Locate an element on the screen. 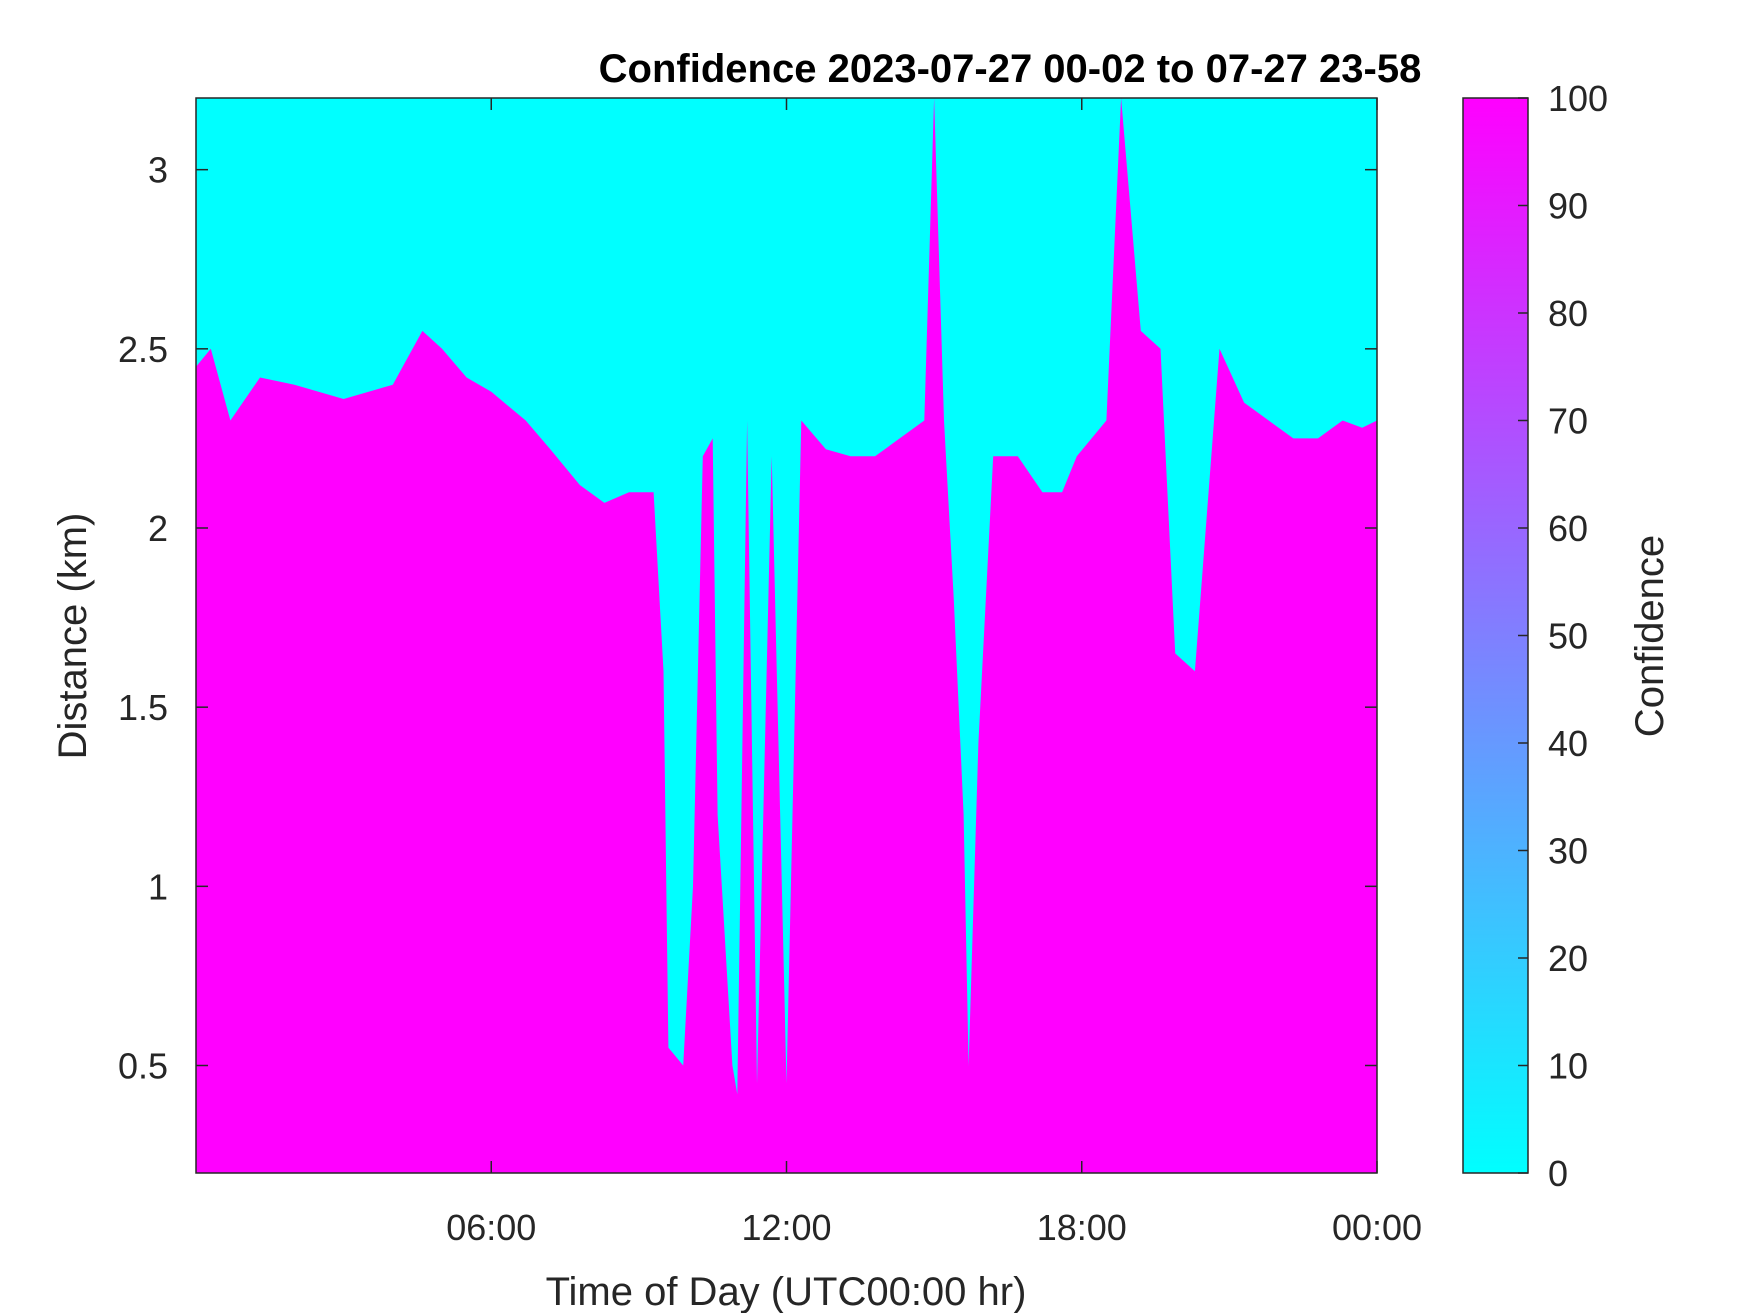 This screenshot has height=1313, width=1750. colorbar-tick-label: 100 is located at coordinates (1578, 98).